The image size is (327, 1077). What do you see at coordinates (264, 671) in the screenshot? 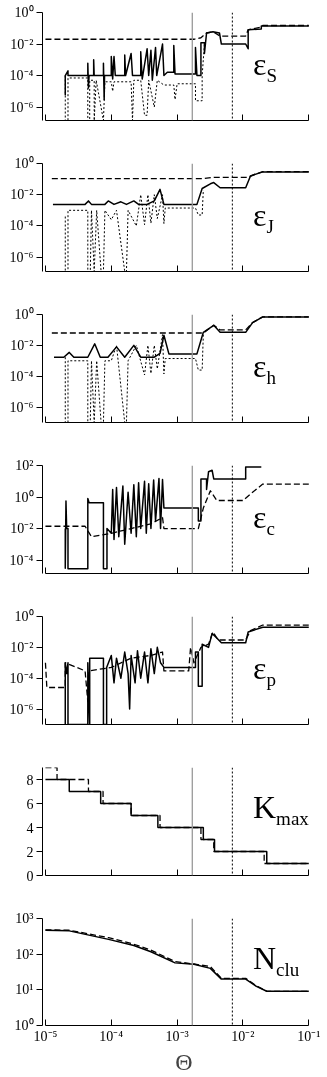
I see `y-axis-title: ε$_{p}$` at bounding box center [264, 671].